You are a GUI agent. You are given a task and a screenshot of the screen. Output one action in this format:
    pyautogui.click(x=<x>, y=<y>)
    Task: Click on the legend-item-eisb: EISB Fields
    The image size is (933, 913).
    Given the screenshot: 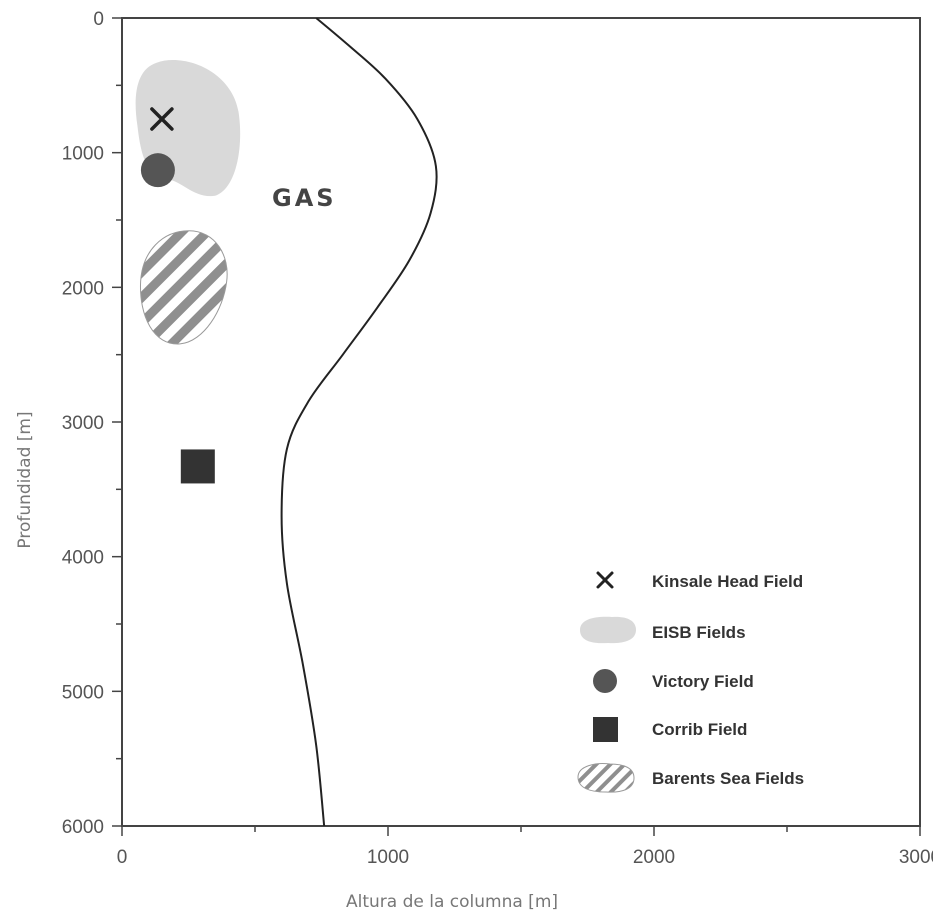 What is the action you would take?
    pyautogui.click(x=663, y=630)
    